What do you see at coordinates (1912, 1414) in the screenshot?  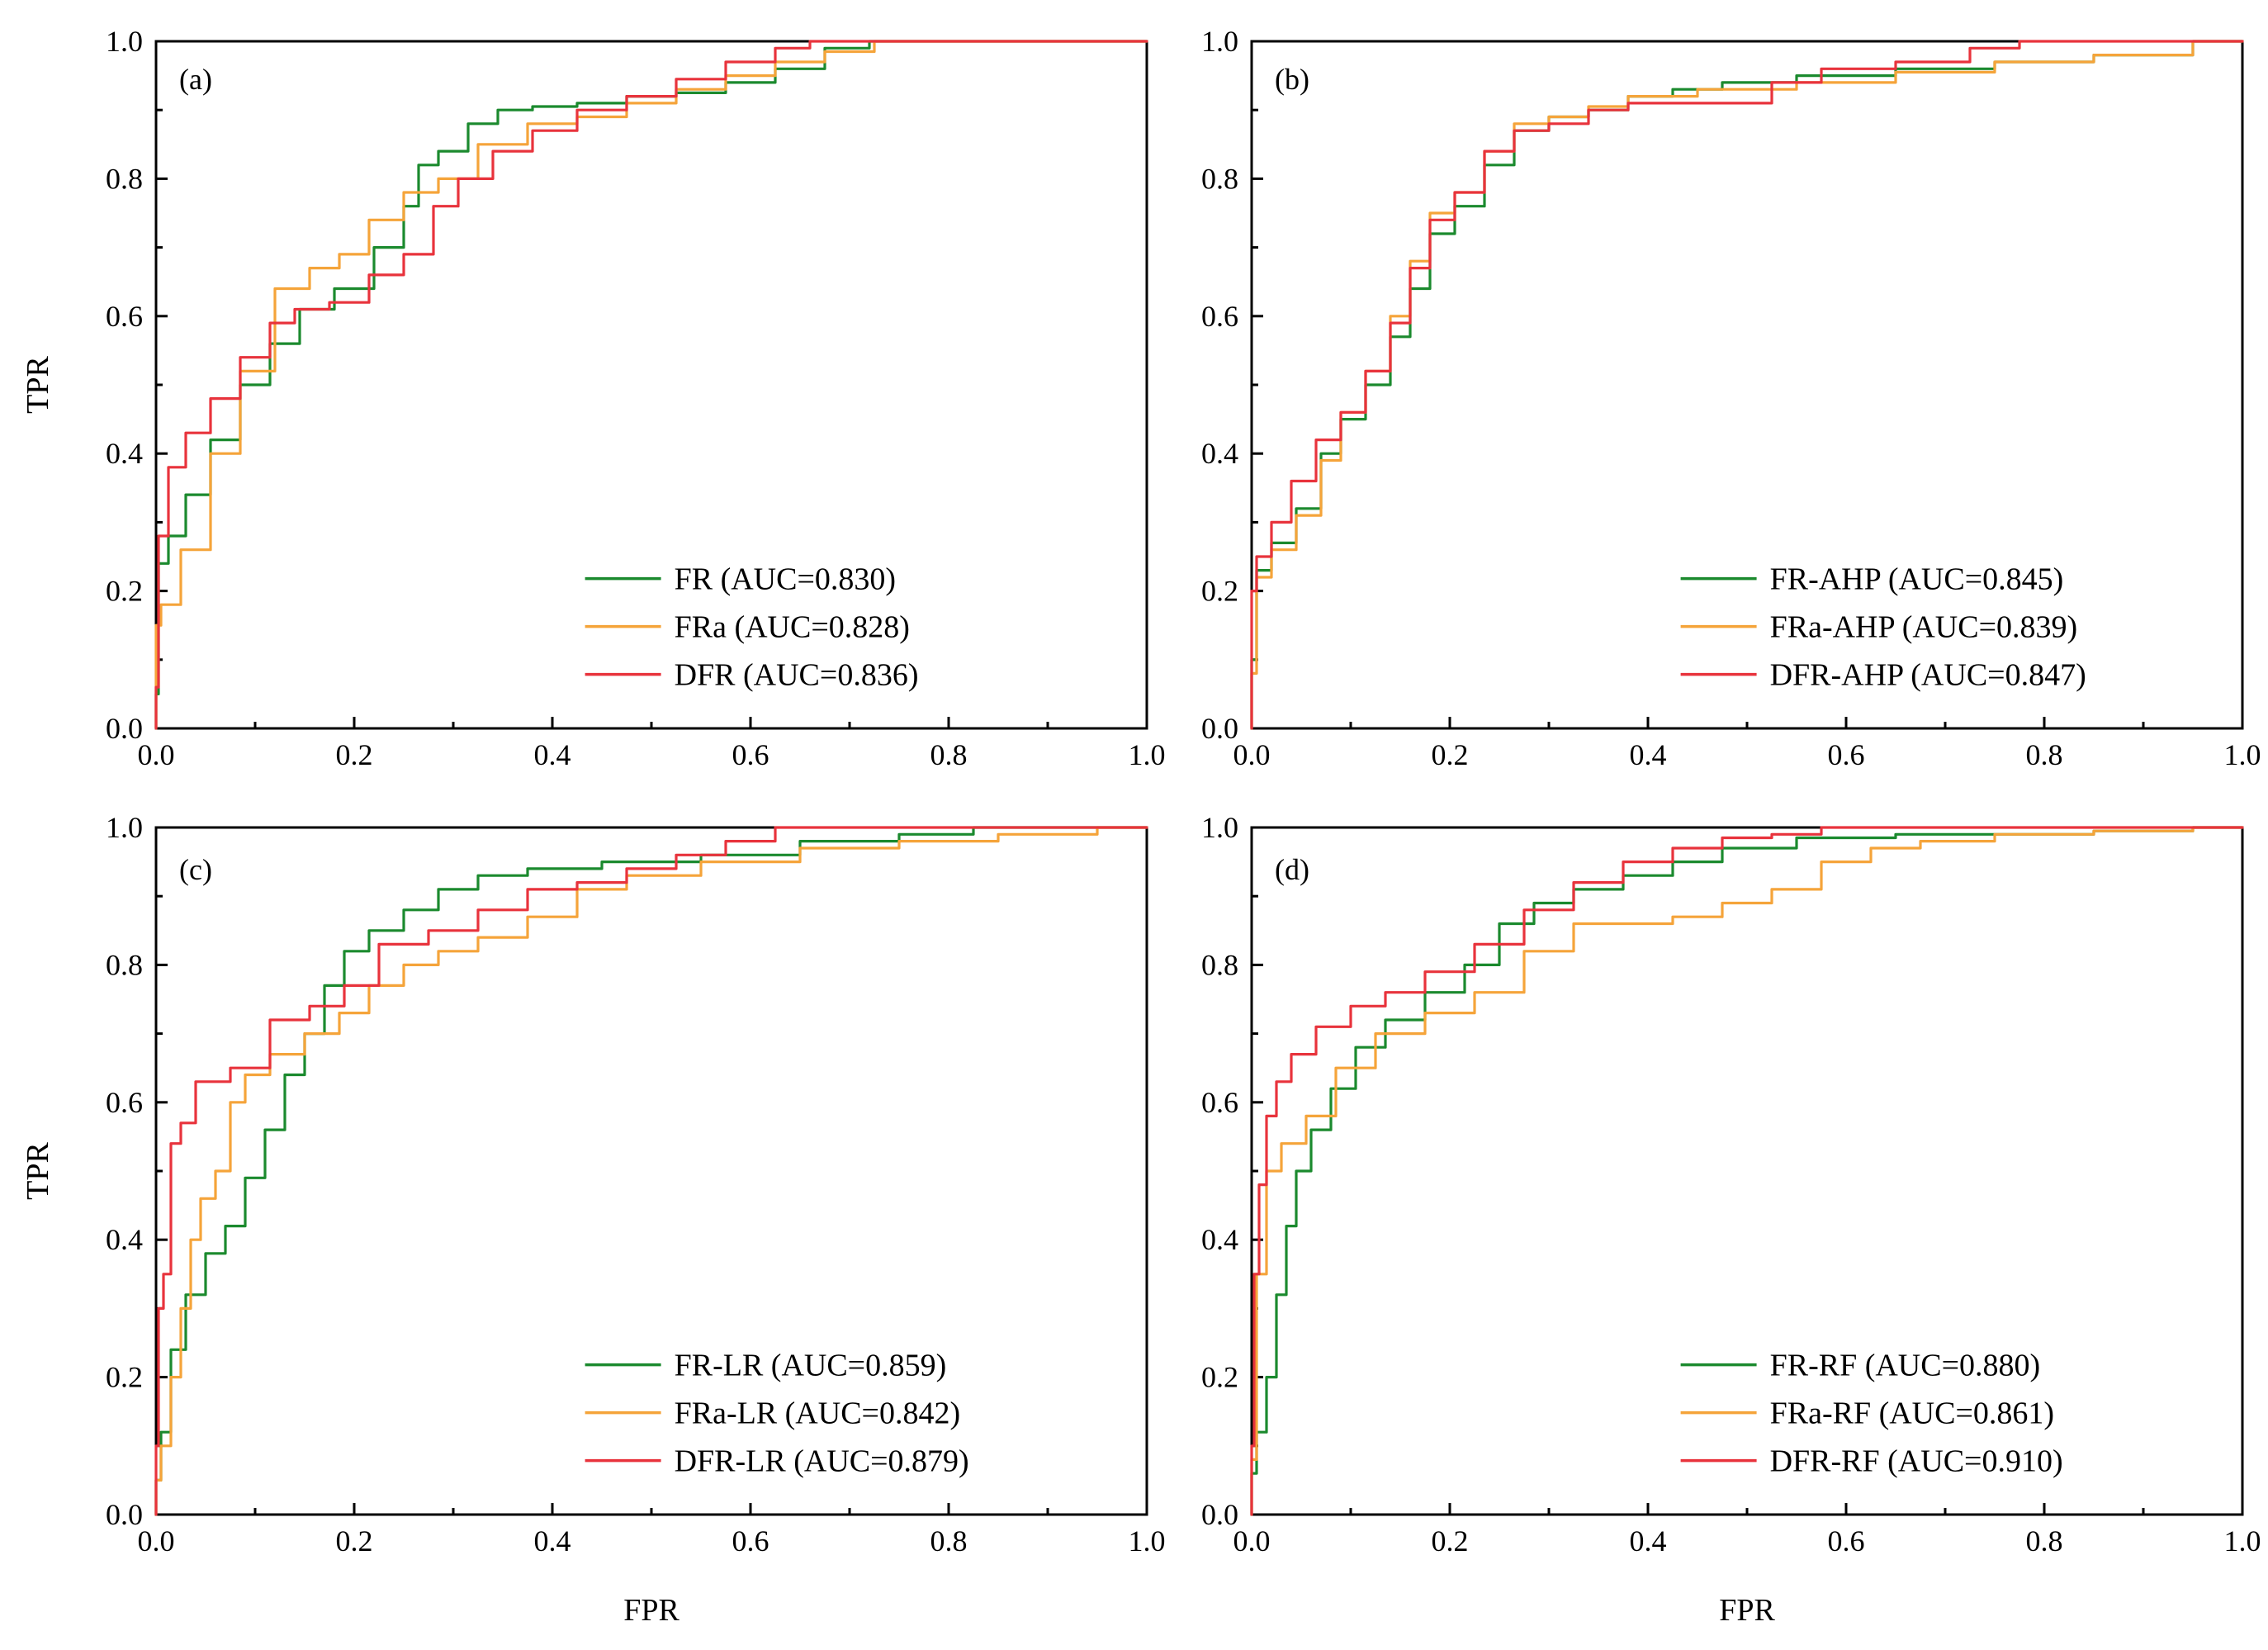 I see `legend-label: FRa-RF (AUC=0.861)` at bounding box center [1912, 1414].